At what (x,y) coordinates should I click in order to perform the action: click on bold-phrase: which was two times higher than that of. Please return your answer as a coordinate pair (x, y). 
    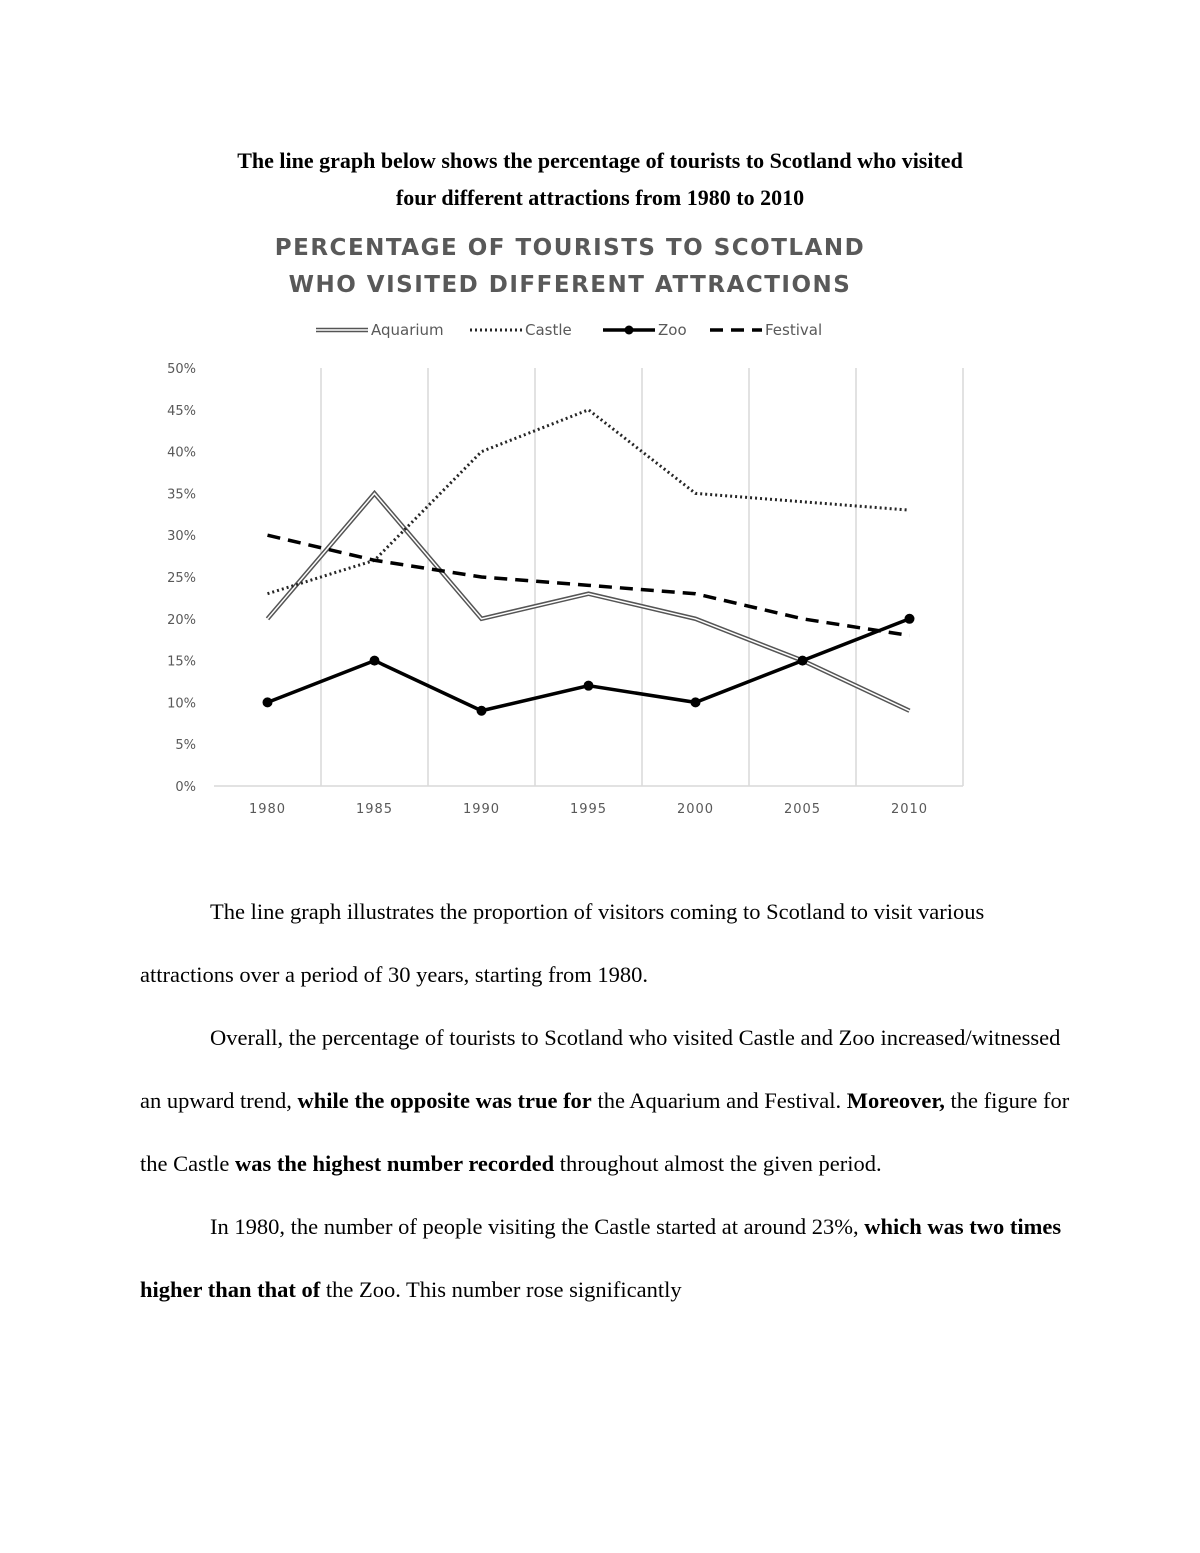
    Looking at the image, I should click on (601, 1258).